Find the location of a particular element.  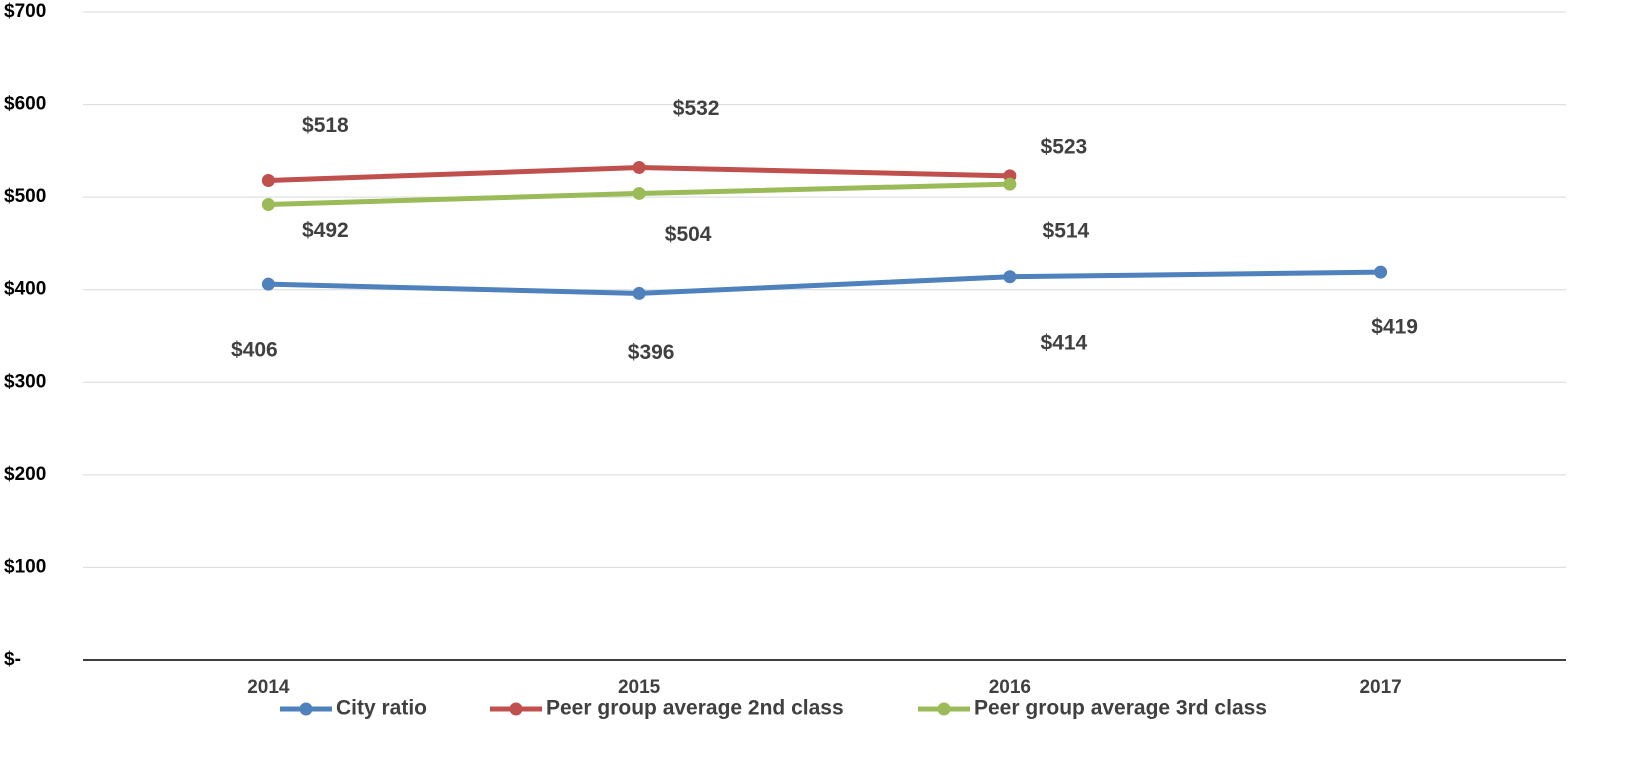

data-label: $419 is located at coordinates (1394, 327).